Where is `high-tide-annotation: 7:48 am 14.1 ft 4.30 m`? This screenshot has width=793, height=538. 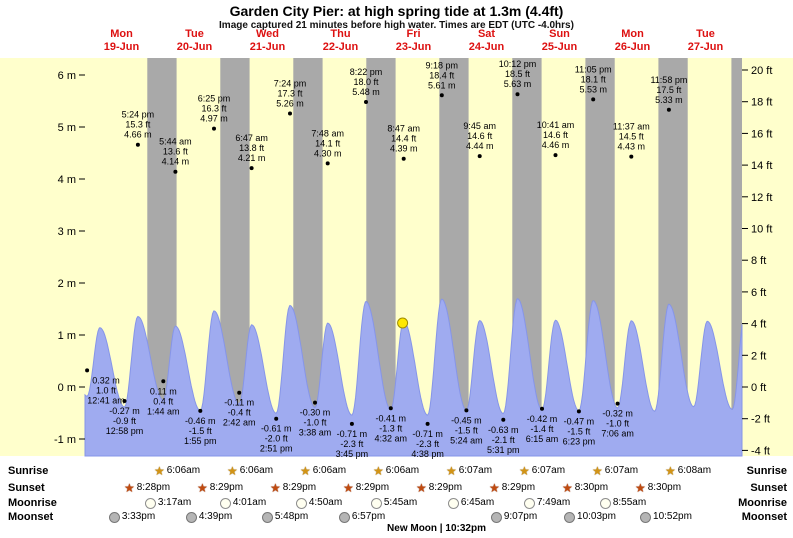
high-tide-annotation: 7:48 am 14.1 ft 4.30 m is located at coordinates (327, 143).